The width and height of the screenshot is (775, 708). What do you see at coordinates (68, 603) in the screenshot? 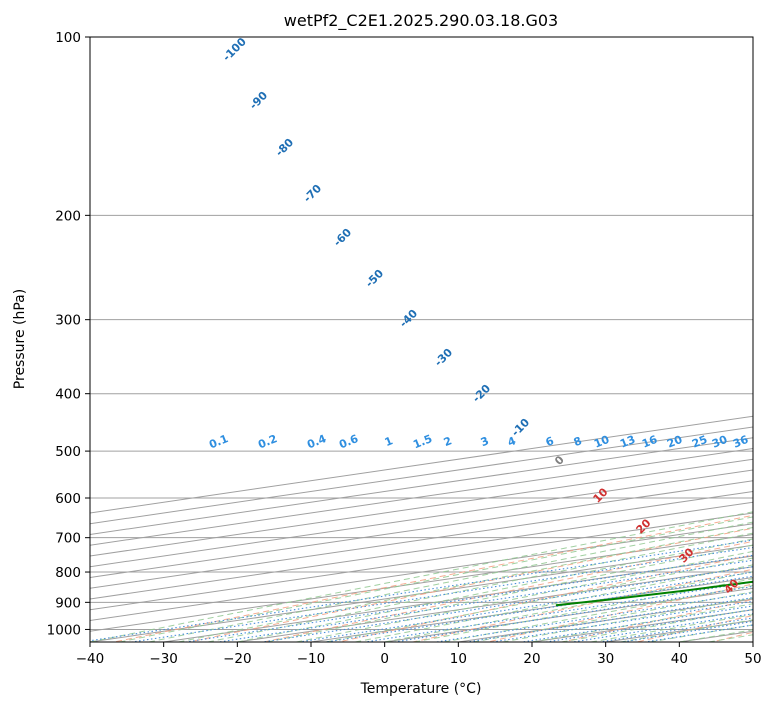
I see `y-tick-label: 900` at bounding box center [68, 603].